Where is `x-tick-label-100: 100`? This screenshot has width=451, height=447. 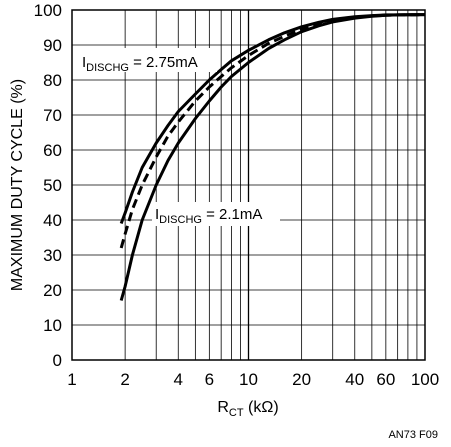 x-tick-label-100: 100 is located at coordinates (425, 379).